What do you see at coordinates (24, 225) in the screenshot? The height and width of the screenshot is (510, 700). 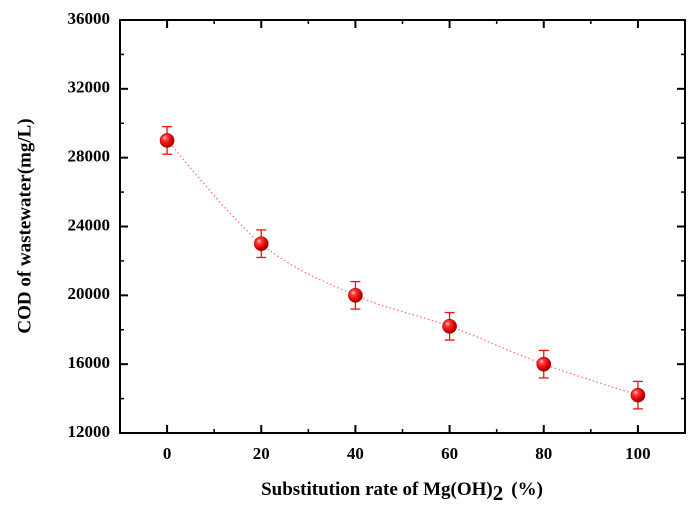 I see `y-axis-title: COD of wastewater(mg/L)` at bounding box center [24, 225].